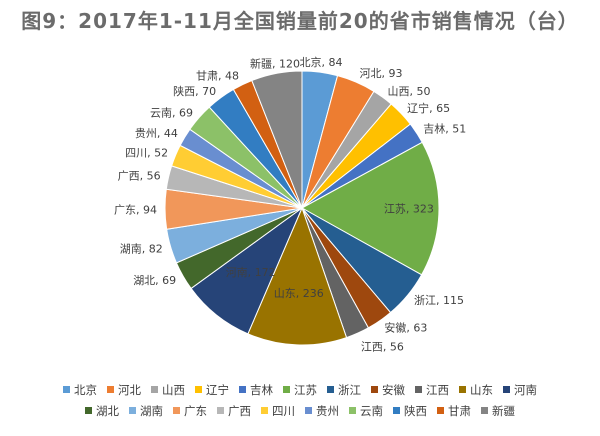 This screenshot has height=436, width=600. Describe the element at coordinates (85, 390) in the screenshot. I see `legend-label: 北京` at that location.